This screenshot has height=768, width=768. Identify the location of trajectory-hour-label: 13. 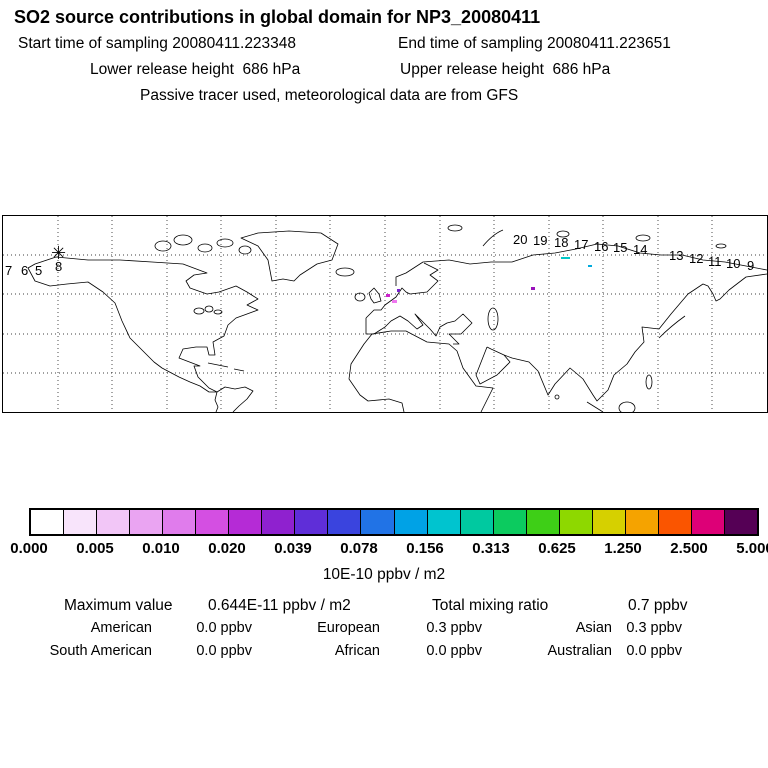
(676, 255).